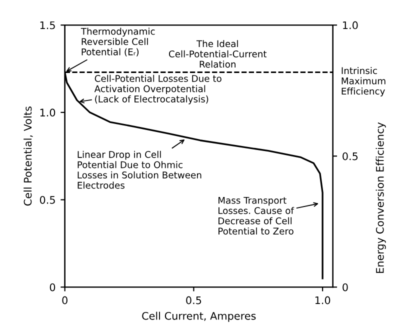 The width and height of the screenshot is (413, 330). What do you see at coordinates (322, 300) in the screenshot?
I see `x-tick-label: 1.0` at bounding box center [322, 300].